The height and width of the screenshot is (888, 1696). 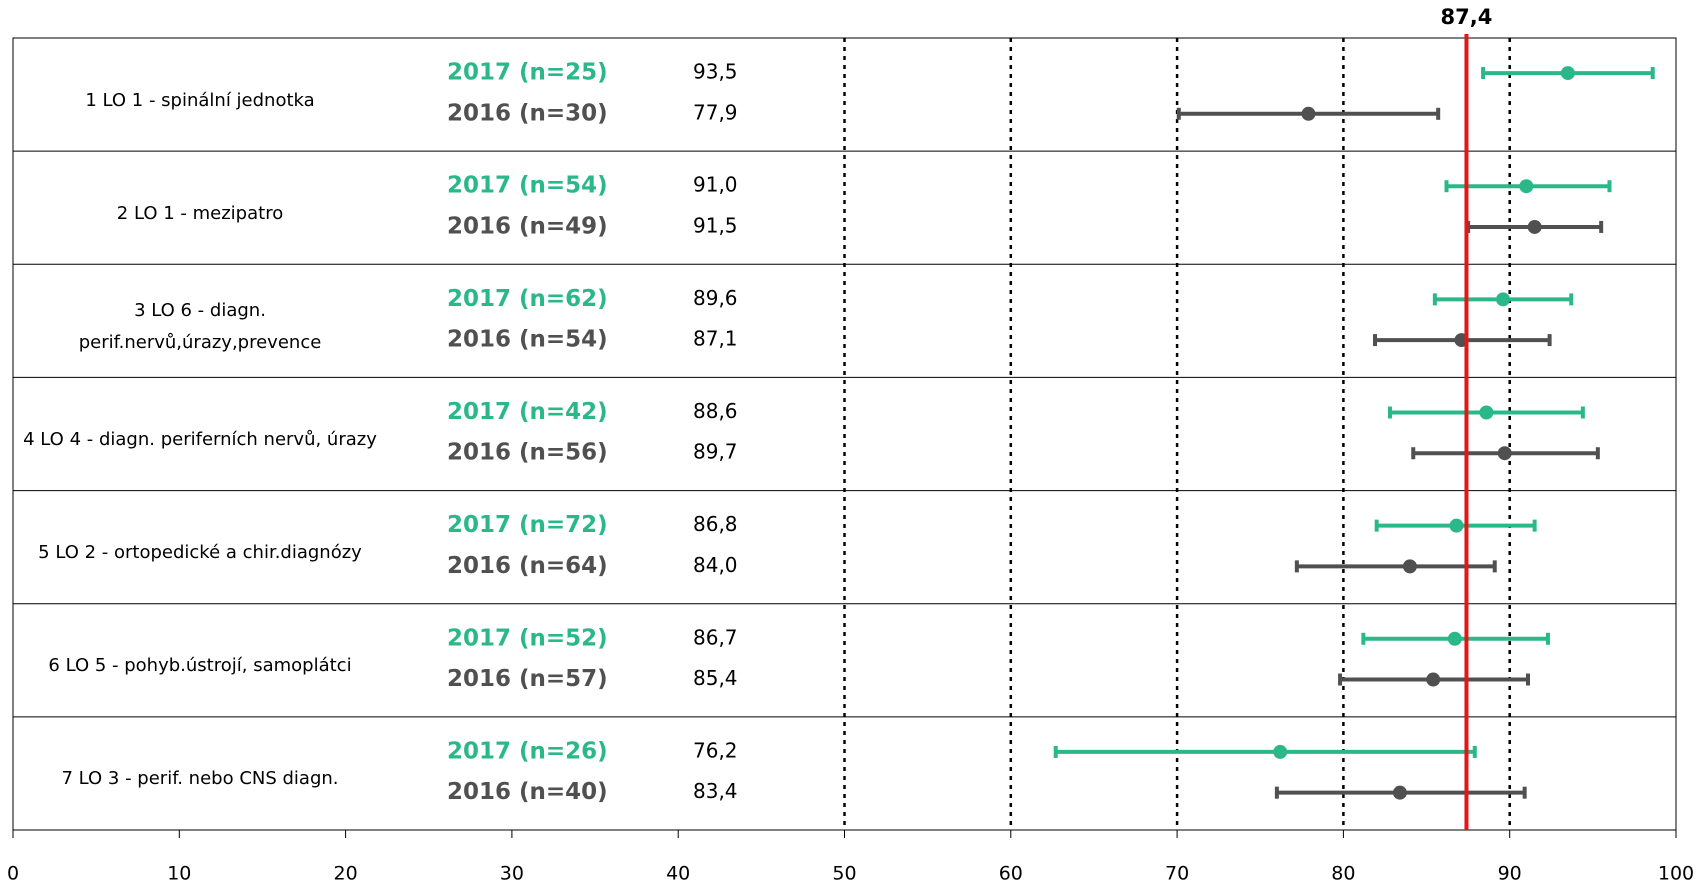 What do you see at coordinates (200, 439) in the screenshot?
I see `category-label: 4 LO 4 - diagn. periferních nervů, úrazy` at bounding box center [200, 439].